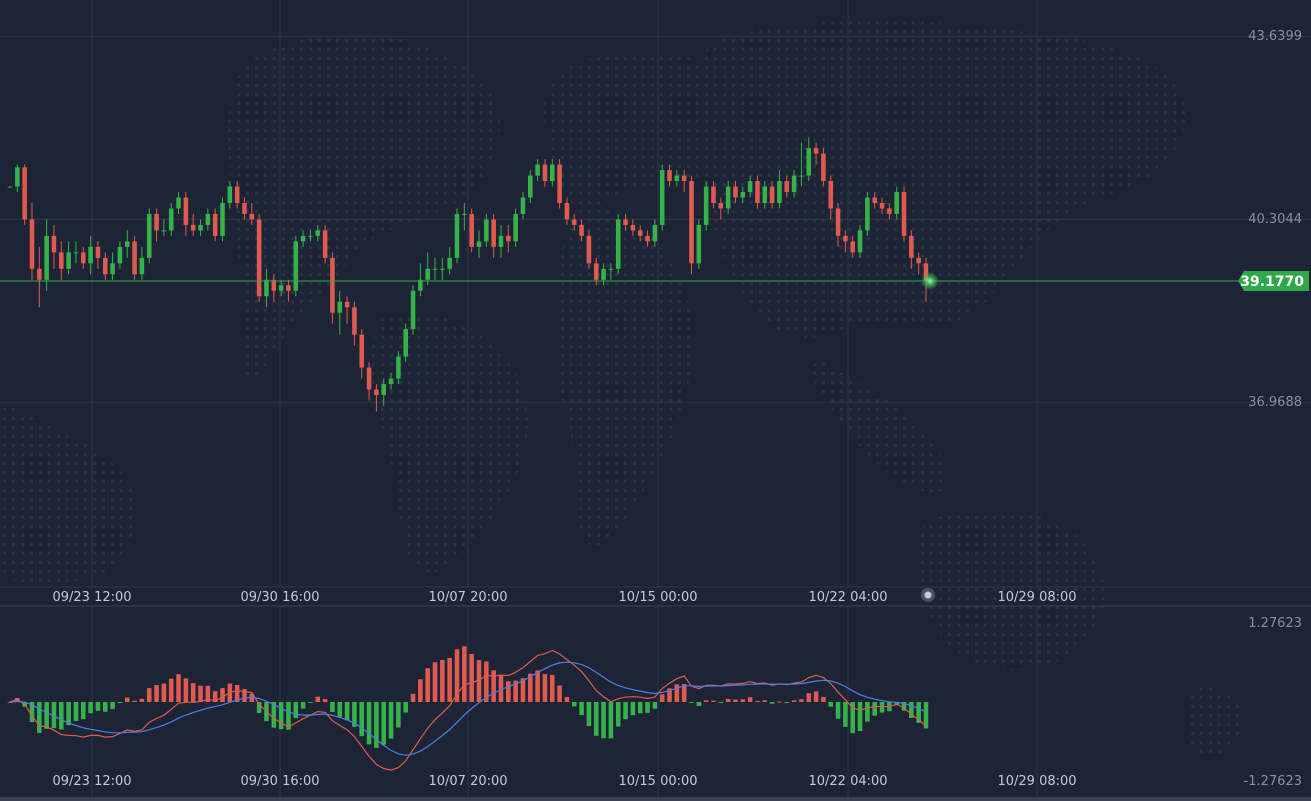 The height and width of the screenshot is (801, 1311). Describe the element at coordinates (655, 799) in the screenshot. I see `bottom-scrollbar` at that location.